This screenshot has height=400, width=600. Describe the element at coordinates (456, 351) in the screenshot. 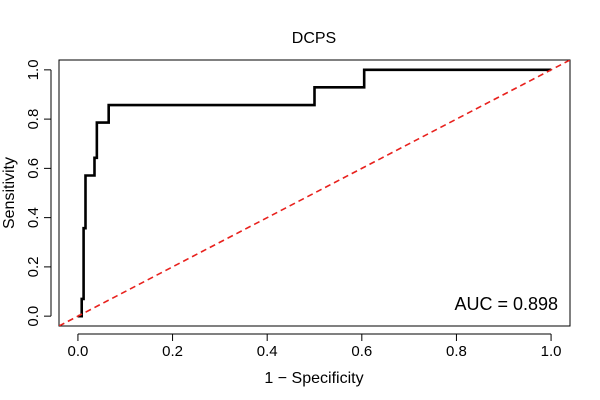

I see `x-tick-label: 0.8` at that location.